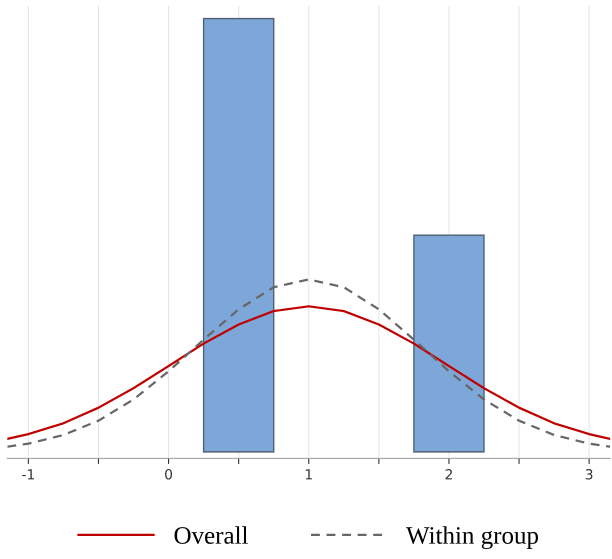 The width and height of the screenshot is (612, 559). What do you see at coordinates (309, 474) in the screenshot?
I see `x-tick-label: 1` at bounding box center [309, 474].